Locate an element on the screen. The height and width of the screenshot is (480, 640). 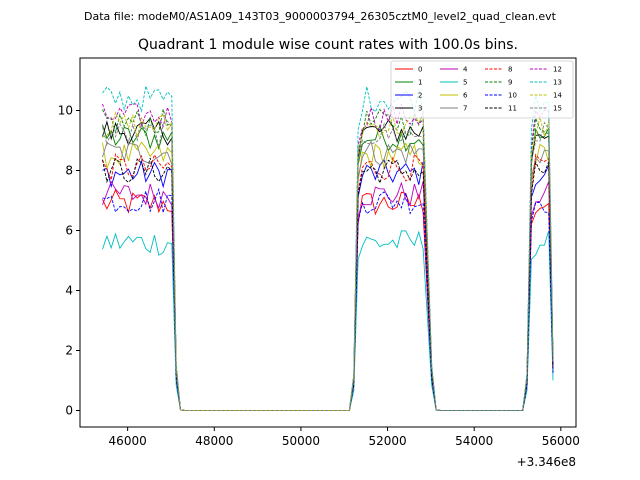
legend-label-2: 2 is located at coordinates (420, 96).